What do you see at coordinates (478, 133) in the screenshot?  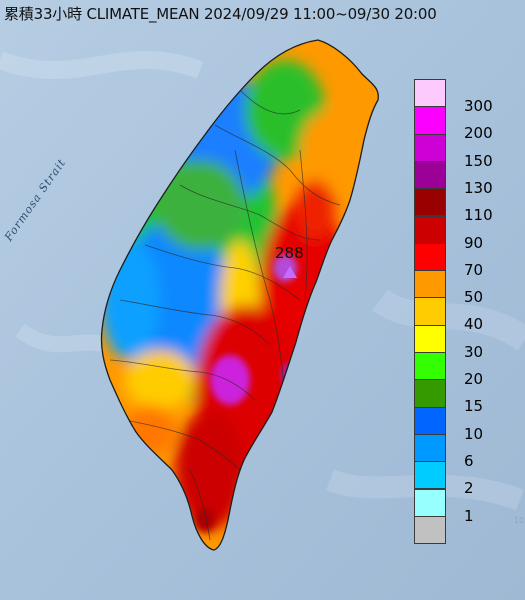 I see `legend-label: 200` at bounding box center [478, 133].